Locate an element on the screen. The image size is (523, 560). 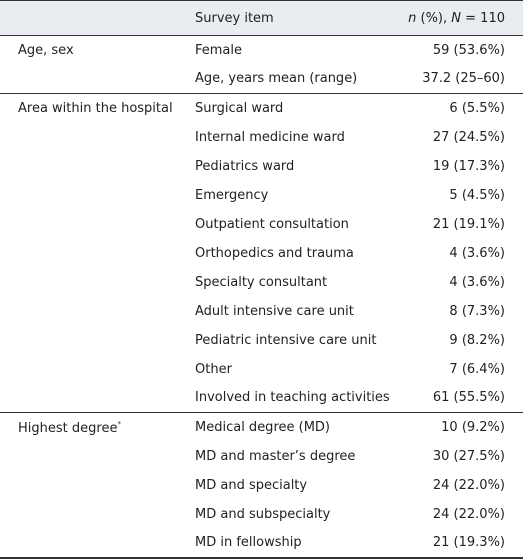
row: Internal medicine ward 27 (24.5%) is located at coordinates (261, 137).